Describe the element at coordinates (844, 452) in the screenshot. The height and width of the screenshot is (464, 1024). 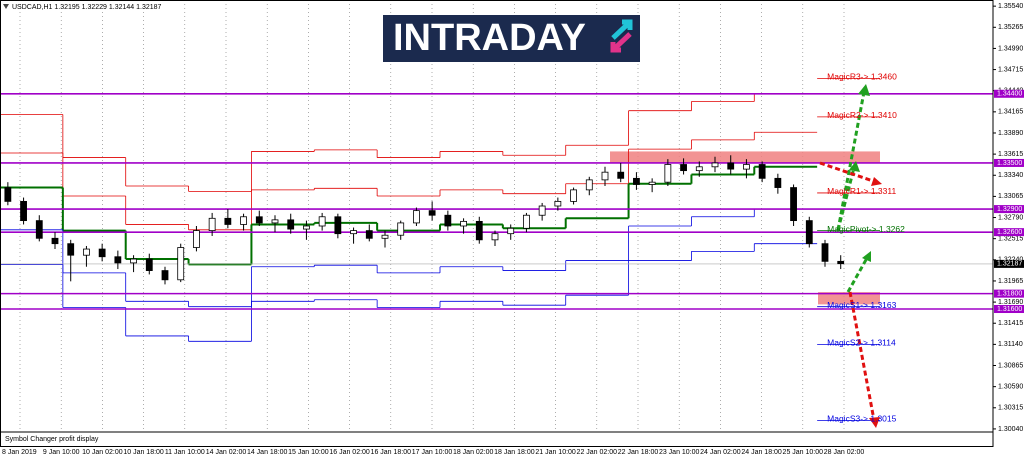
I see `x-tick-label: 28 Jan 02:00` at that location.